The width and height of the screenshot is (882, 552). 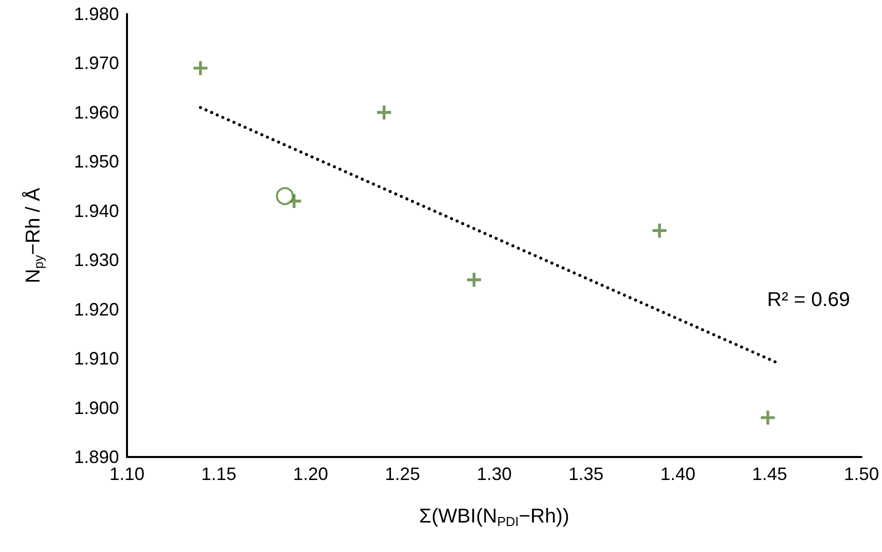 I want to click on y-tick-label: 1.940, so click(x=96, y=210).